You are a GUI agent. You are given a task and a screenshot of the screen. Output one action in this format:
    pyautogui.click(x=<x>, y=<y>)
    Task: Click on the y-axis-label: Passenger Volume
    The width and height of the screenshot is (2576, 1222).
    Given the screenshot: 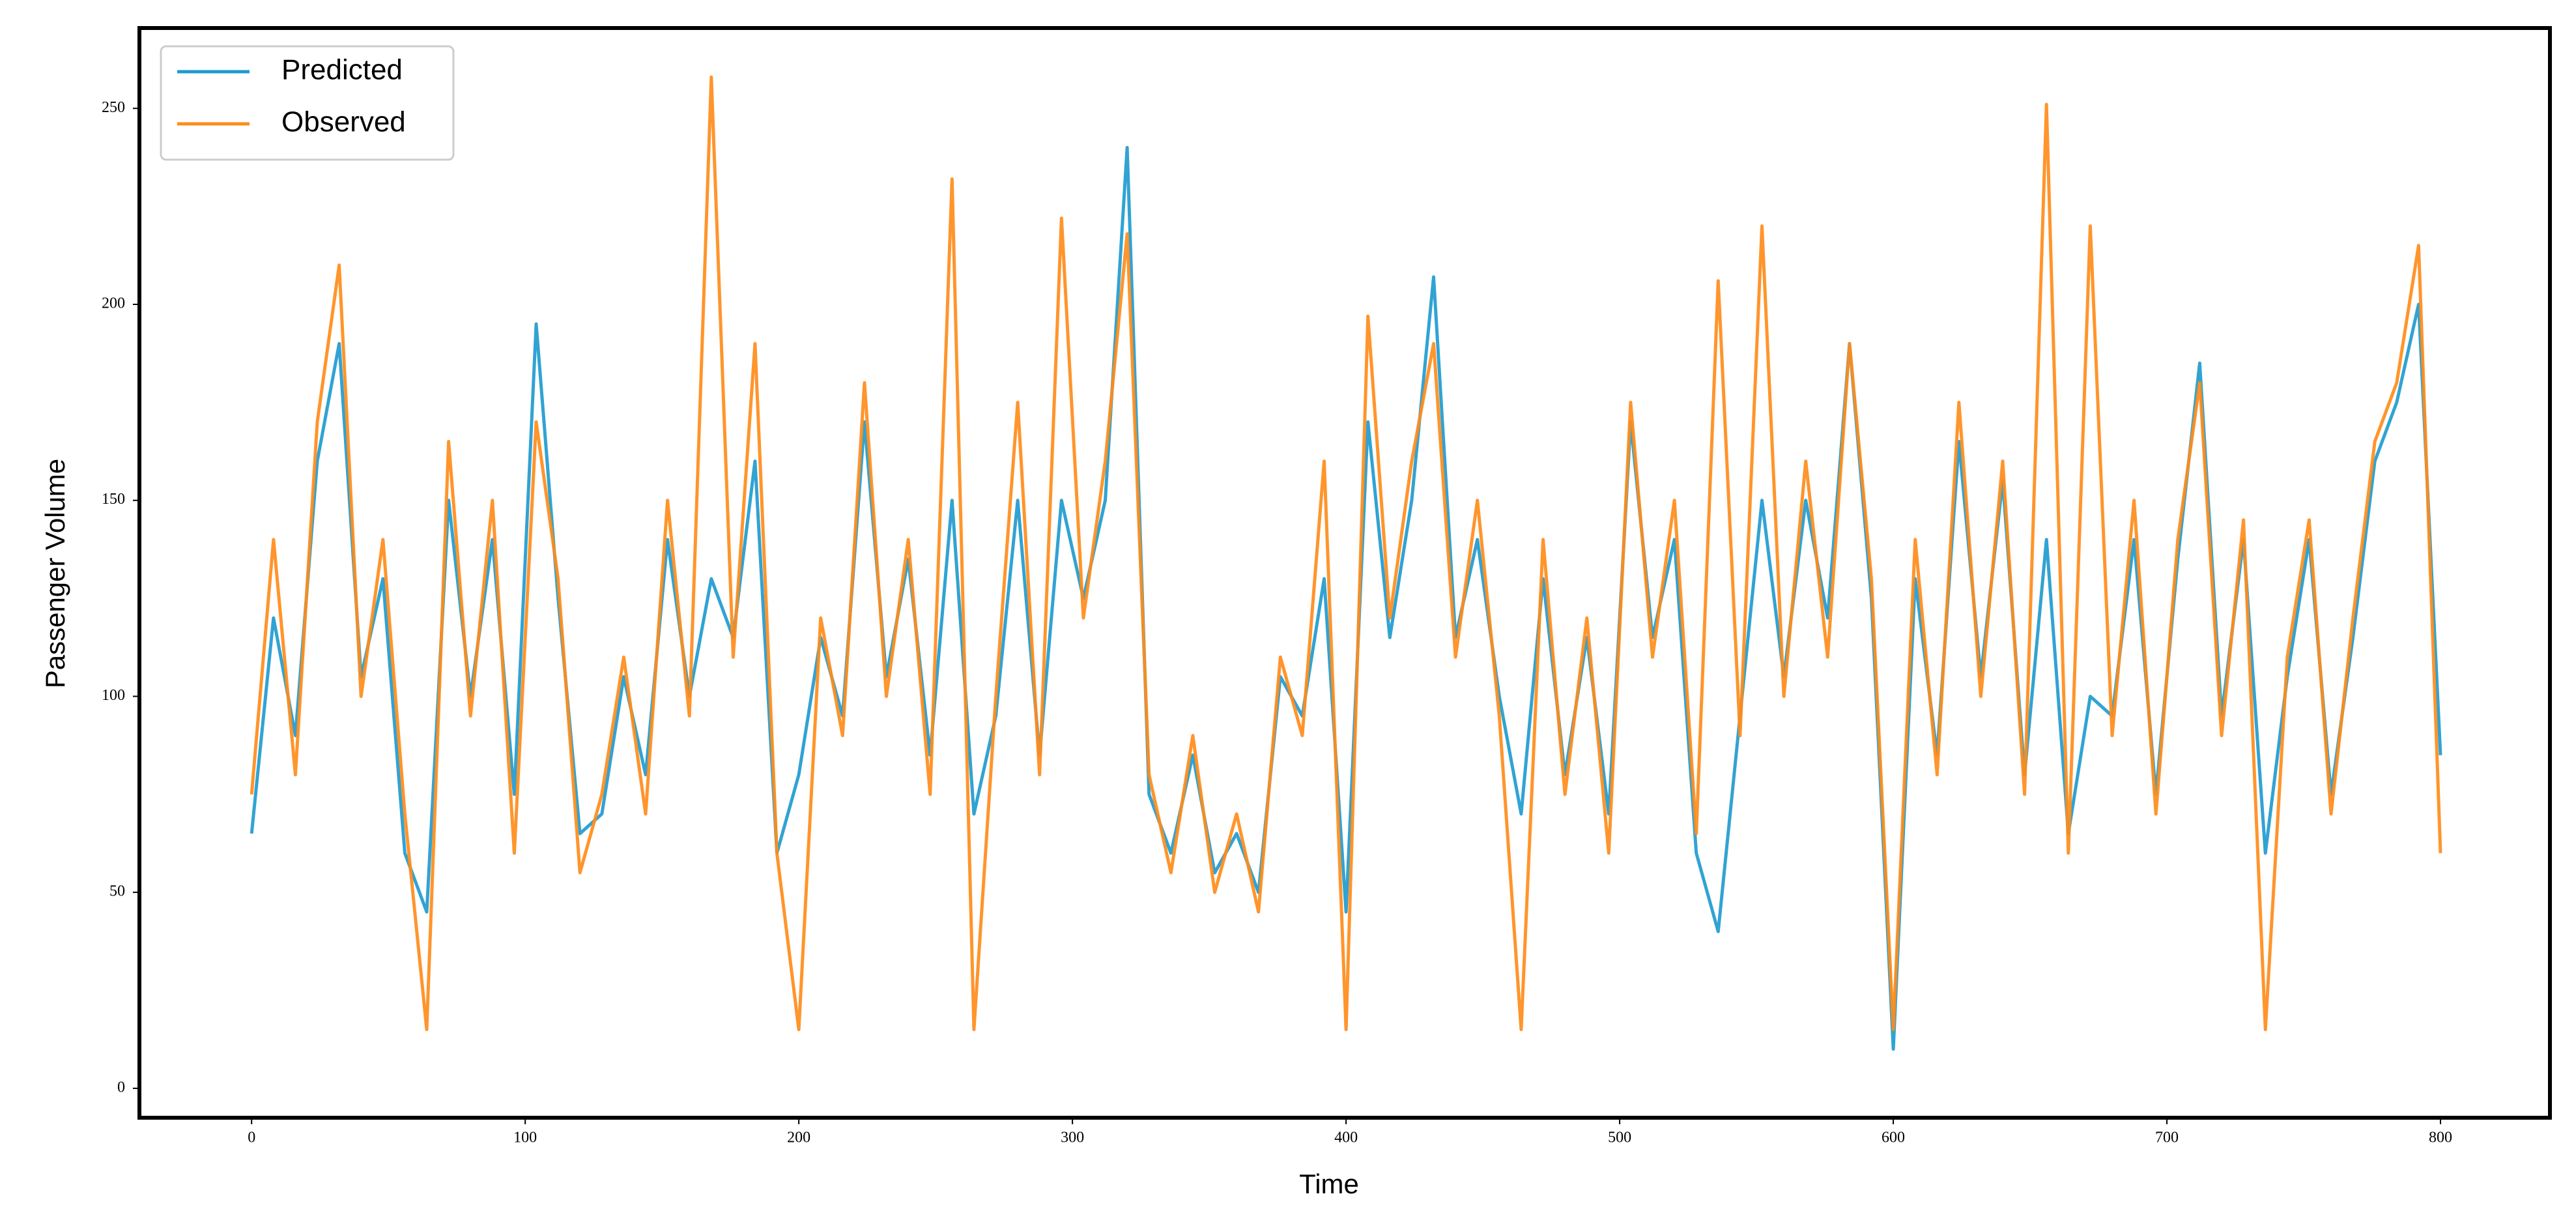 What is the action you would take?
    pyautogui.click(x=55, y=574)
    